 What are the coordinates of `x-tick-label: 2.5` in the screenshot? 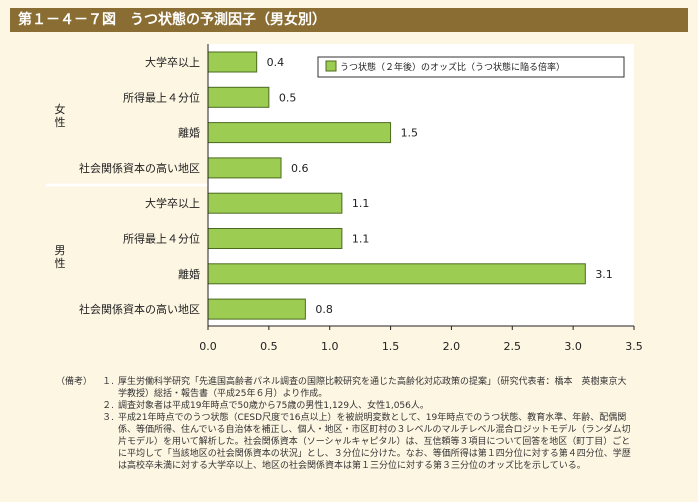 It's located at (513, 346).